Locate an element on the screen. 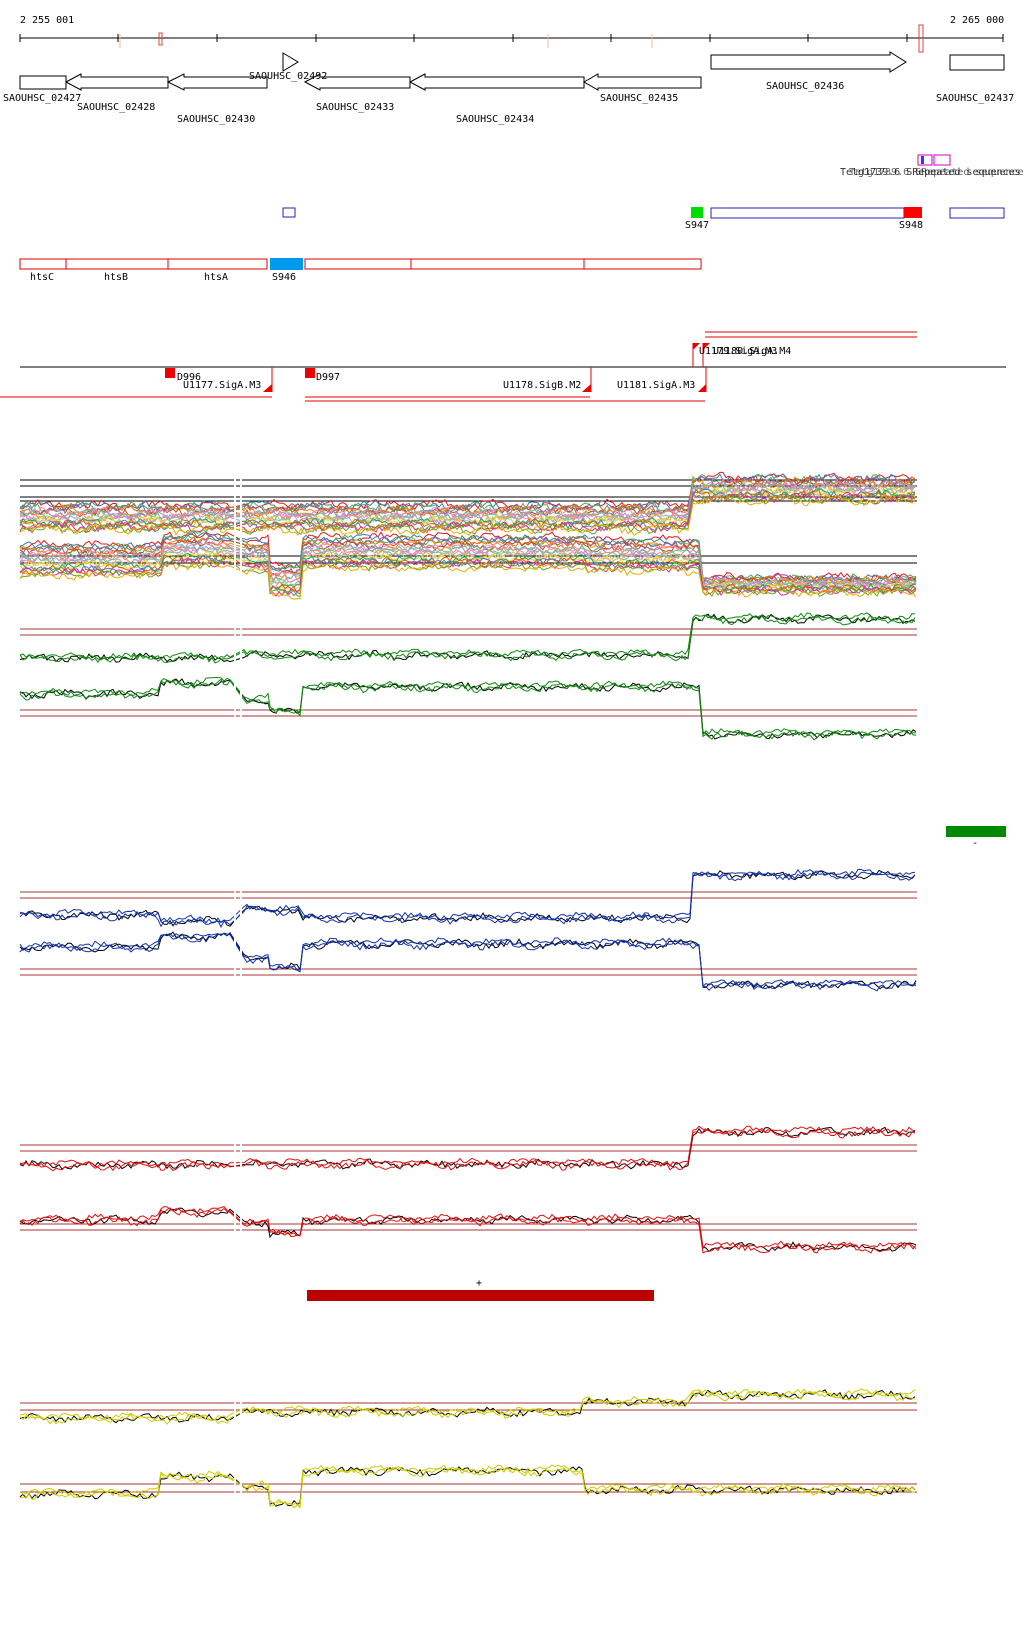 The width and height of the screenshot is (1024, 1640). feature-label: U1178.SigB.M2 is located at coordinates (542, 385).